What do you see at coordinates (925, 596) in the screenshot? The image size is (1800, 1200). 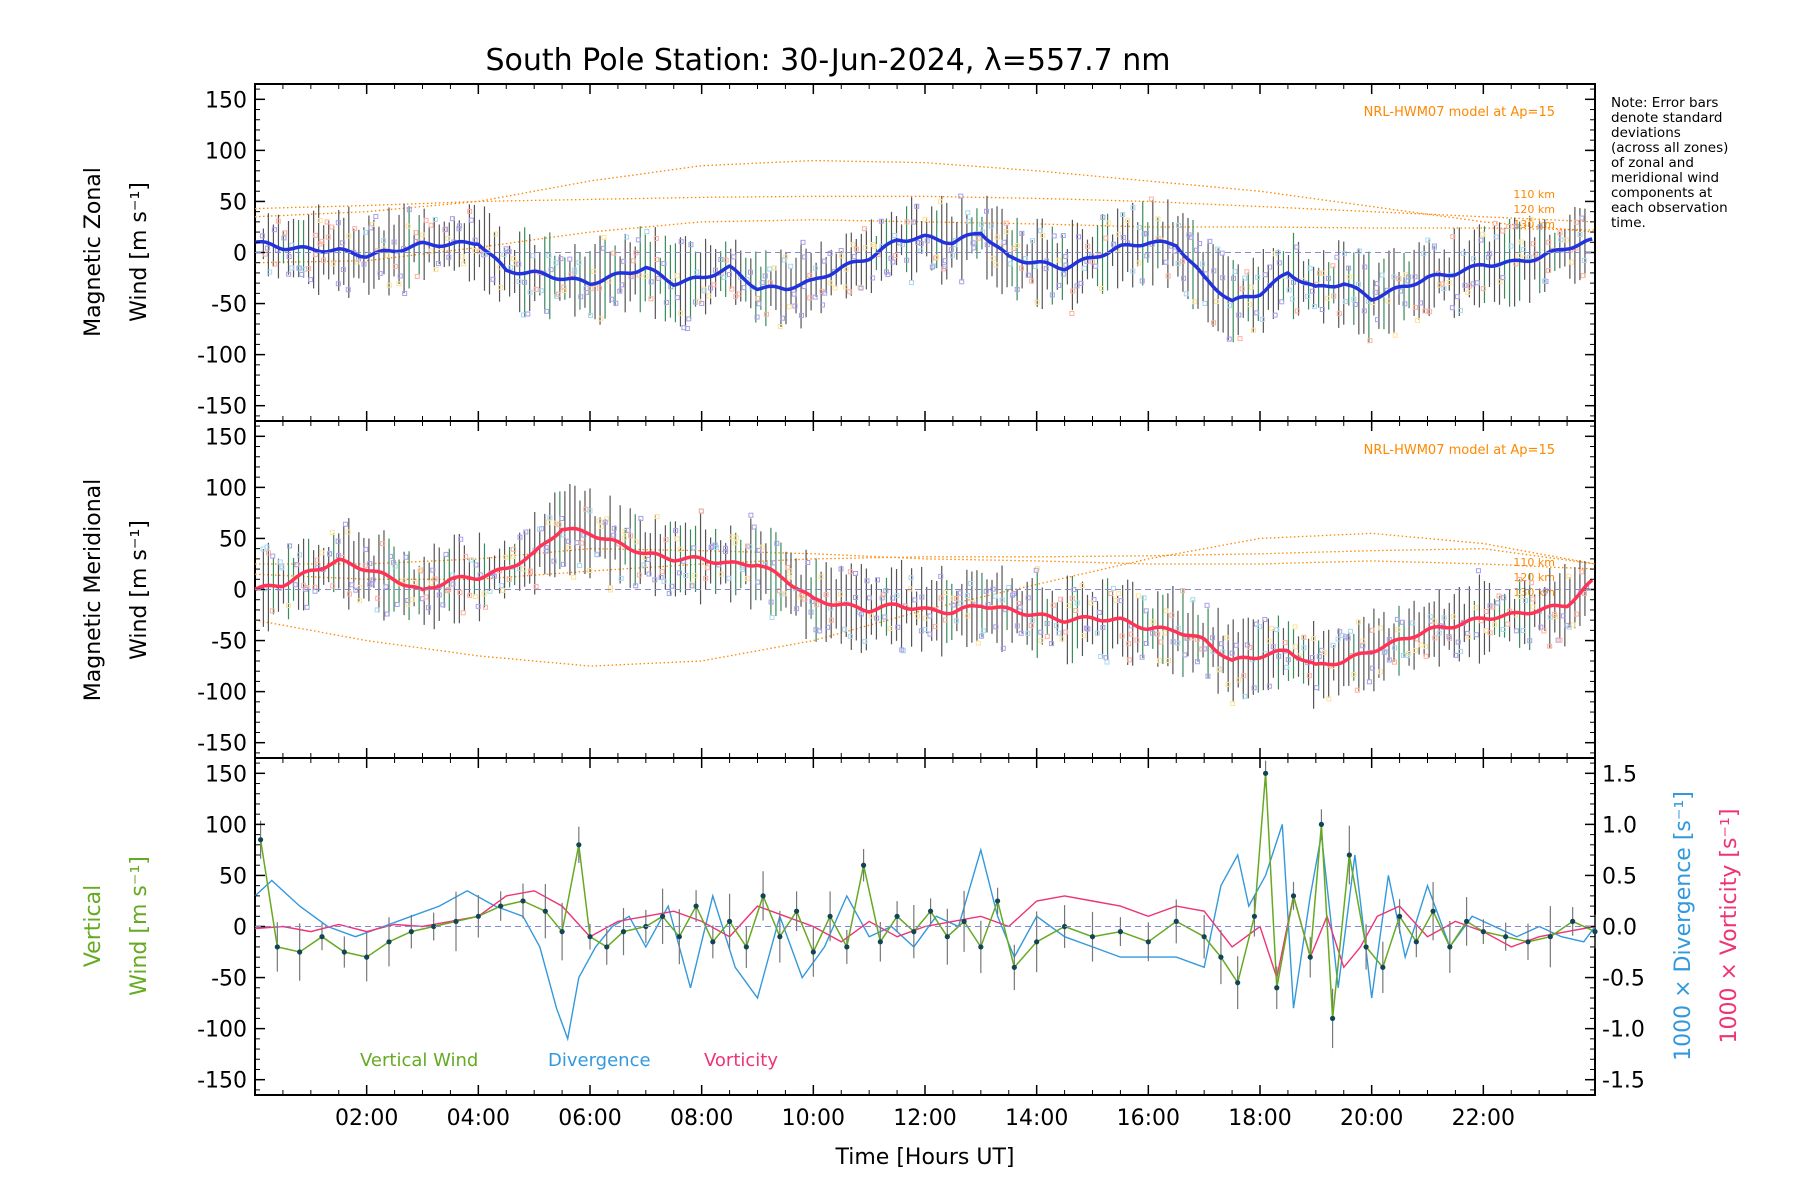 I see `meridional-plot-layer` at bounding box center [925, 596].